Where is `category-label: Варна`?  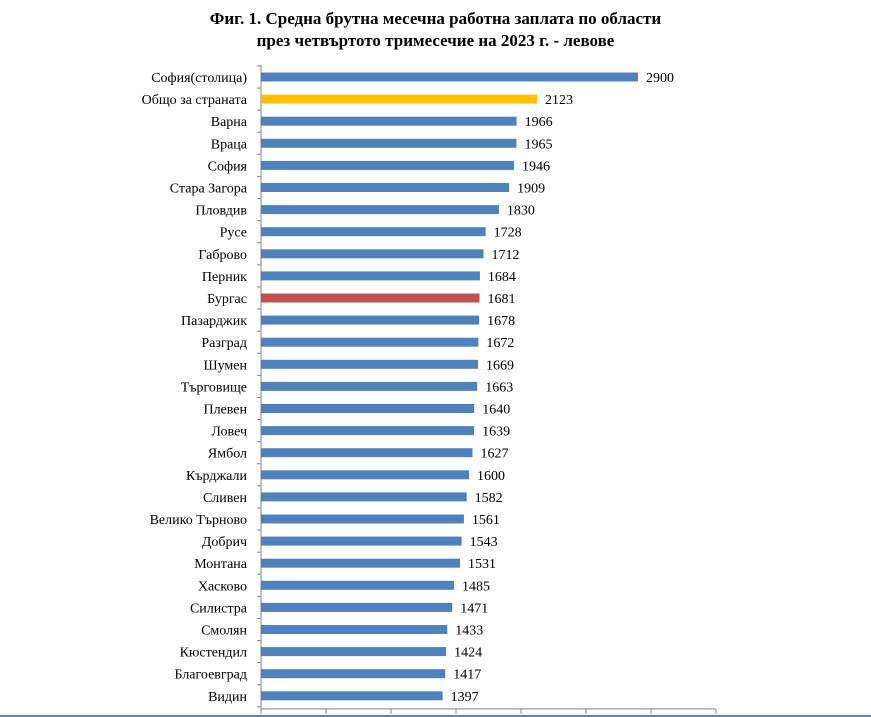
category-label: Варна is located at coordinates (229, 122).